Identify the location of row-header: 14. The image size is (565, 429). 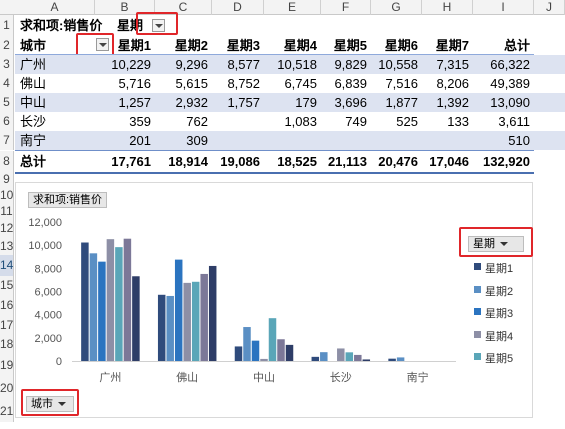
(7, 265).